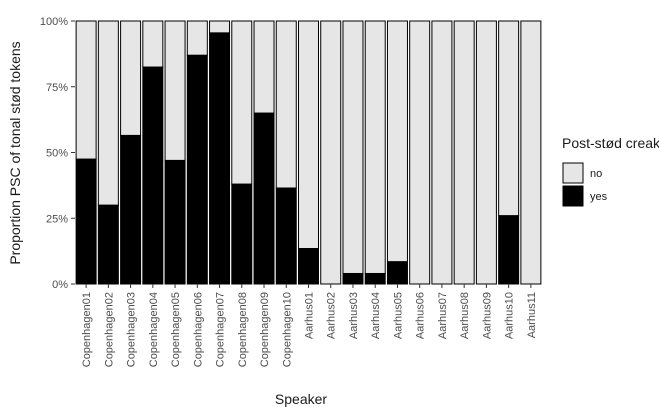  I want to click on y-axis: 0% 25% 50% 75% 100%, so click(57, 153).